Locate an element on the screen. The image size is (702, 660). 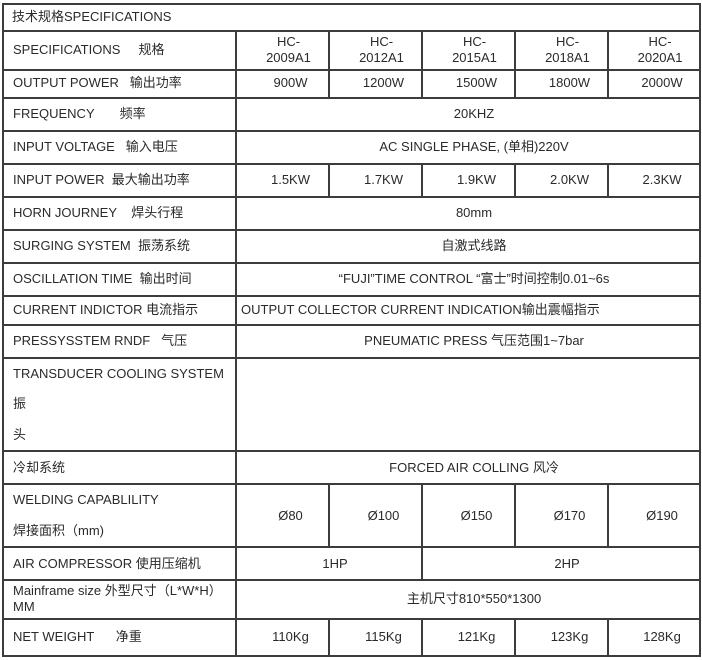
air-compressor-value-left: 1HP is located at coordinates (329, 564).